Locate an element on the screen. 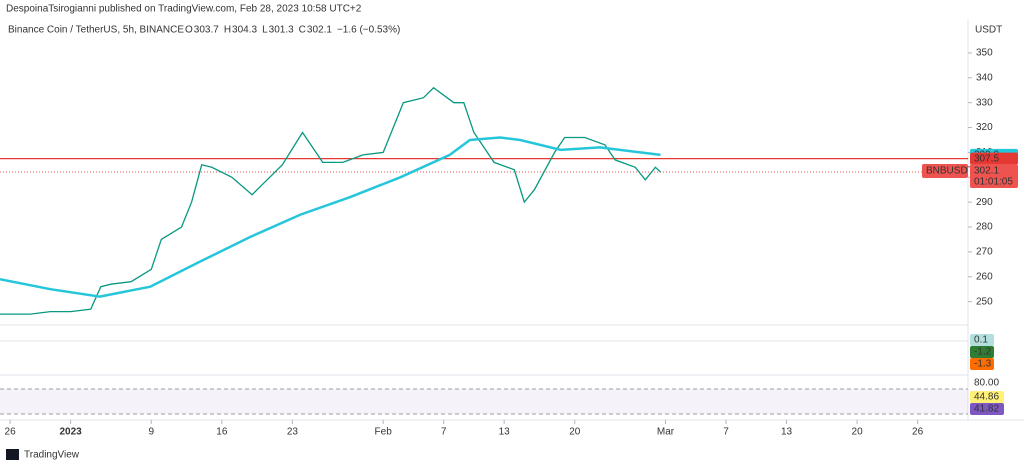 This screenshot has width=1024, height=467. y-tick-label: 320 is located at coordinates (984, 127).